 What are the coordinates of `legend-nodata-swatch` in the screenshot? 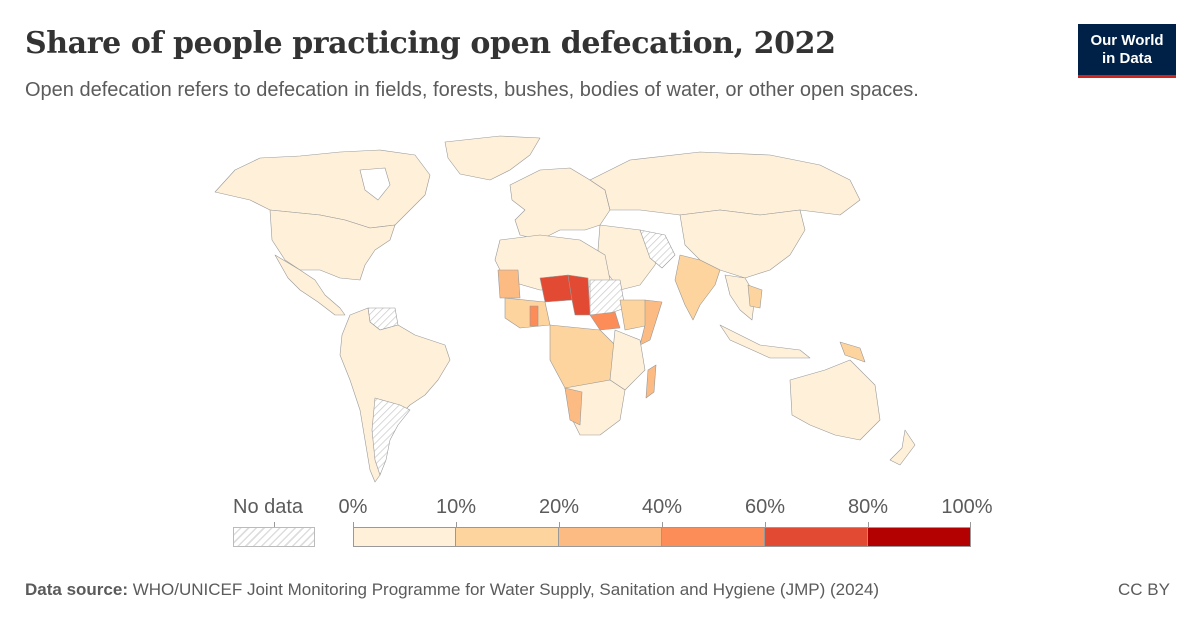 It's located at (274, 537).